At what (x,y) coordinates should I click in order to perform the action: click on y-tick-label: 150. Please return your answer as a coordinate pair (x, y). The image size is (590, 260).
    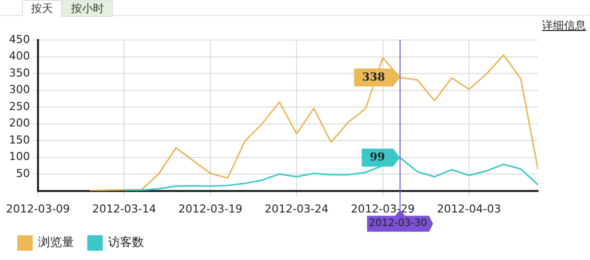
    Looking at the image, I should click on (19, 139).